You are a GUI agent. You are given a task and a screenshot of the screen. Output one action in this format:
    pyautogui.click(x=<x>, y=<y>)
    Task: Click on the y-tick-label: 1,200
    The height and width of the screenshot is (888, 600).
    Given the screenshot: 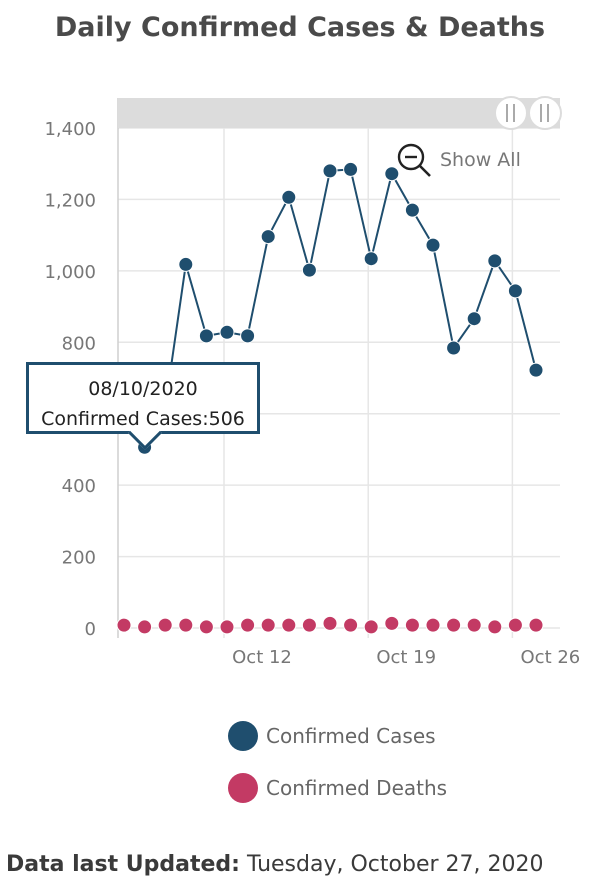 What is the action you would take?
    pyautogui.click(x=70, y=200)
    